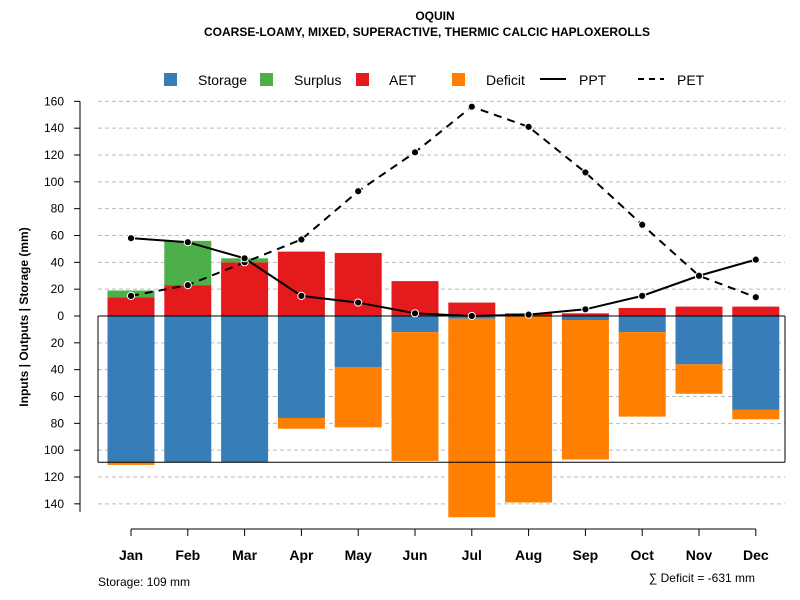  Describe the element at coordinates (643, 555) in the screenshot. I see `x-tick-label: Oct` at that location.